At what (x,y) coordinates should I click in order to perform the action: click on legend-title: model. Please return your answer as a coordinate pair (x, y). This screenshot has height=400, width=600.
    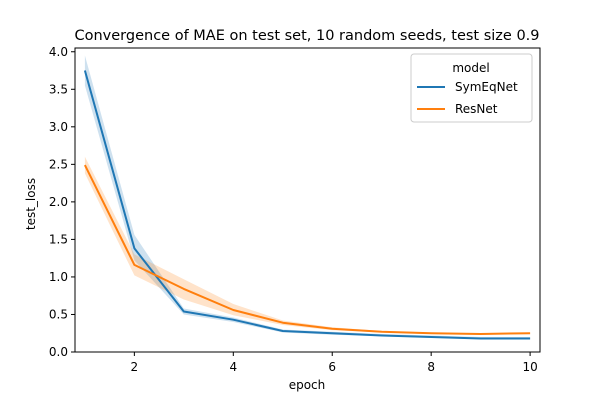
    Looking at the image, I should click on (470, 68).